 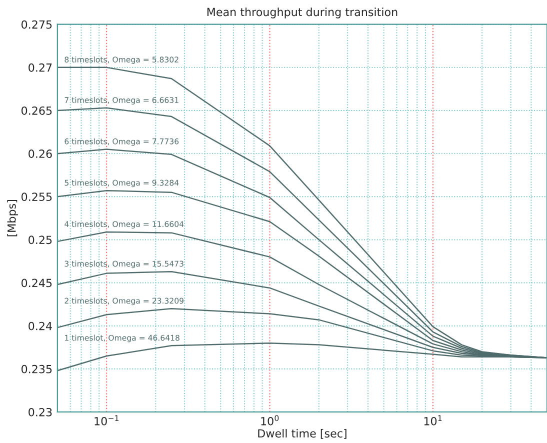 What do you see at coordinates (40, 412) in the screenshot?
I see `y-tick-label: 0.23` at bounding box center [40, 412].